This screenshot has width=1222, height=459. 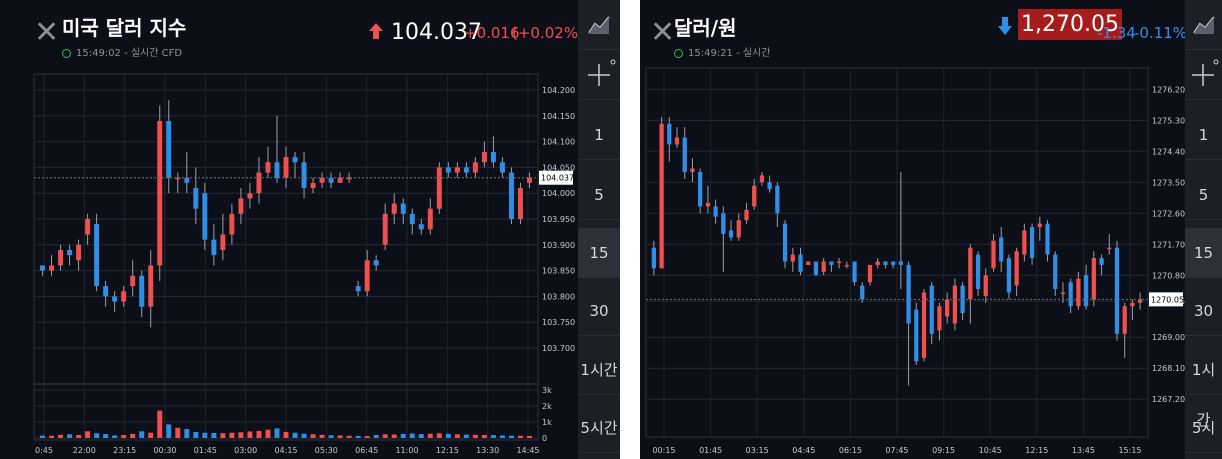 I want to click on x-tick-label: 13:30, so click(x=487, y=450).